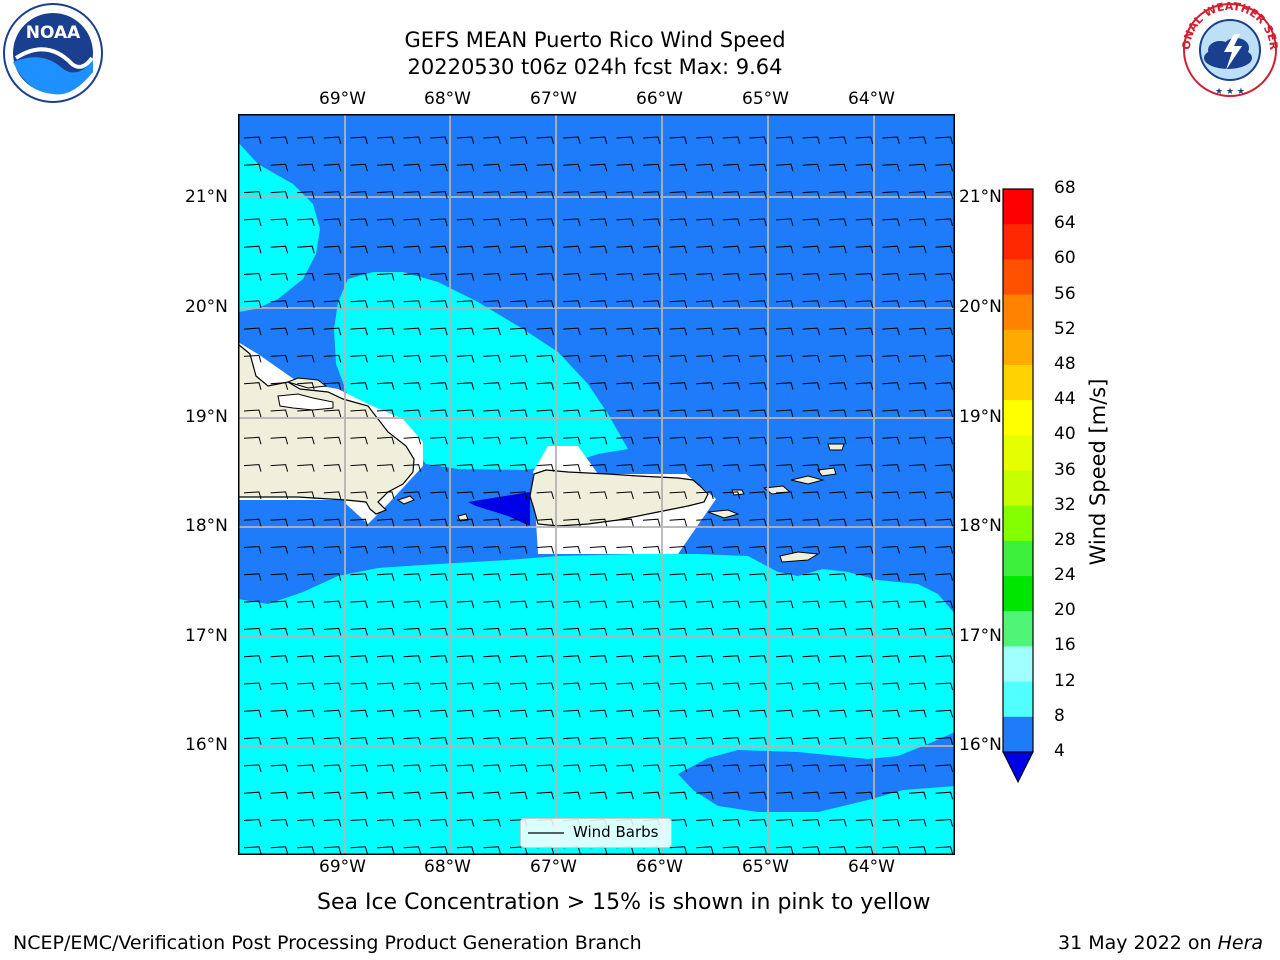 The width and height of the screenshot is (1280, 960). What do you see at coordinates (980, 417) in the screenshot?
I see `lat-label-right: 19°N` at bounding box center [980, 417].